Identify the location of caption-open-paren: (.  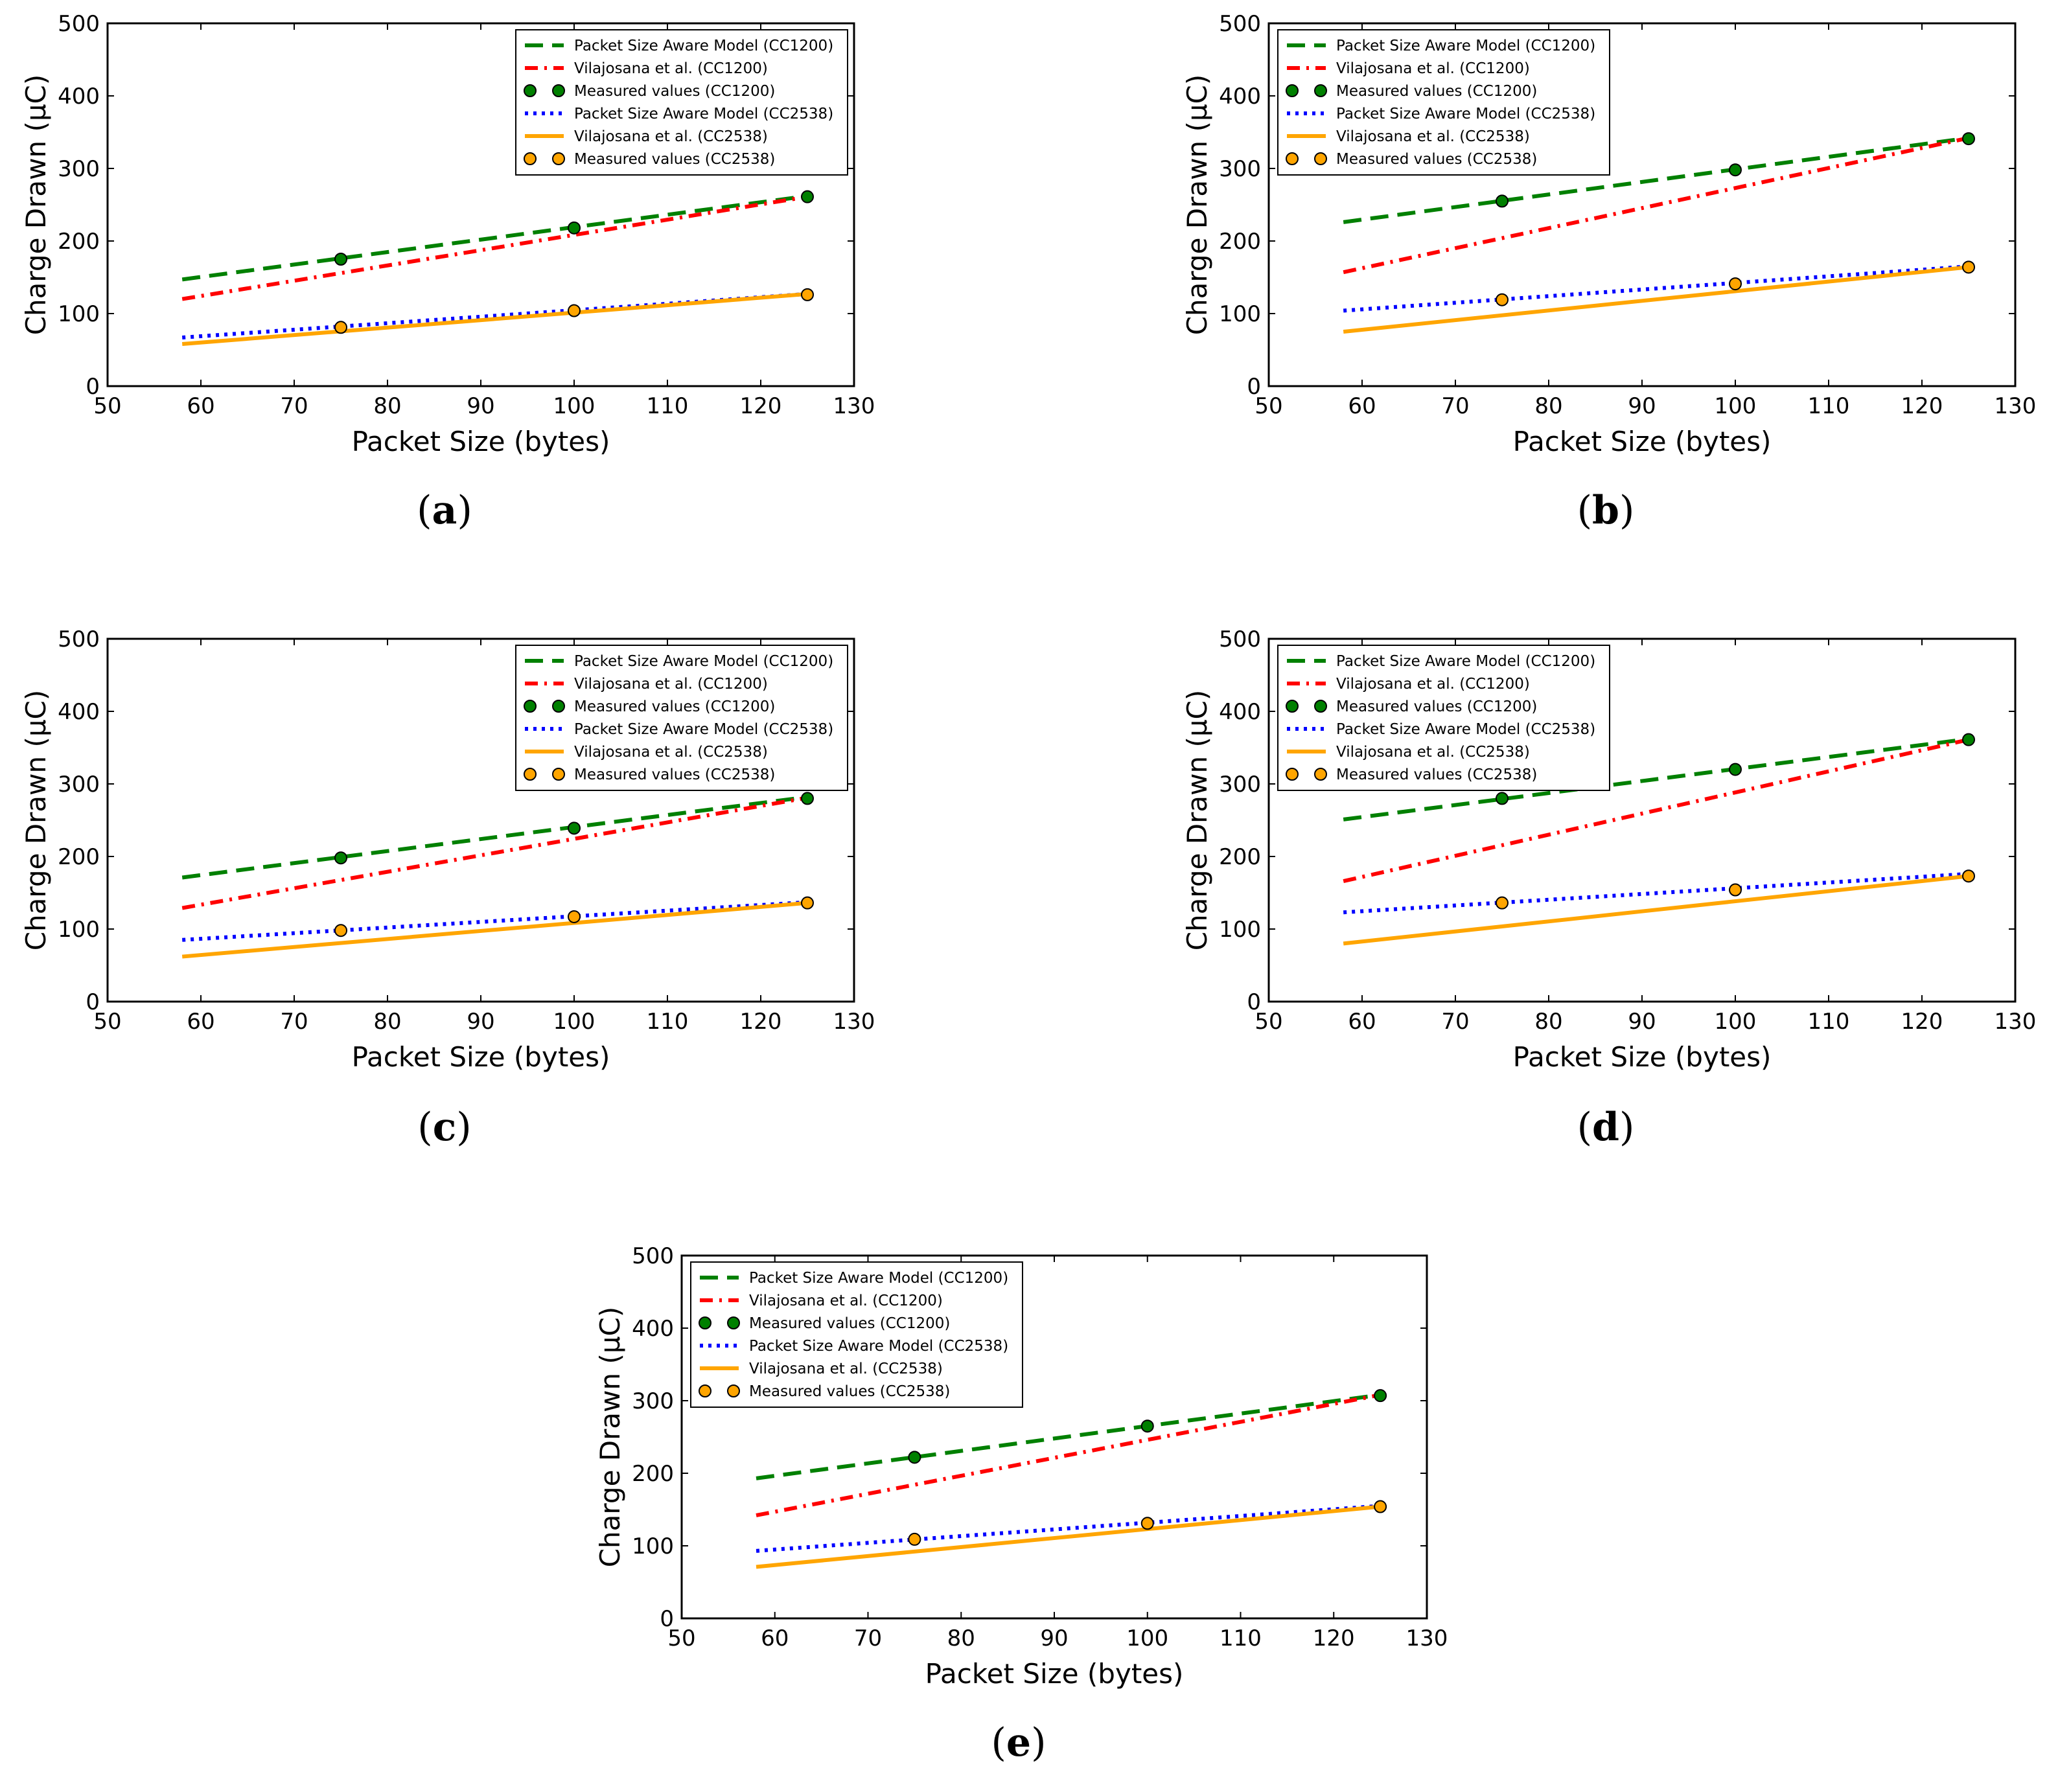
(424, 510).